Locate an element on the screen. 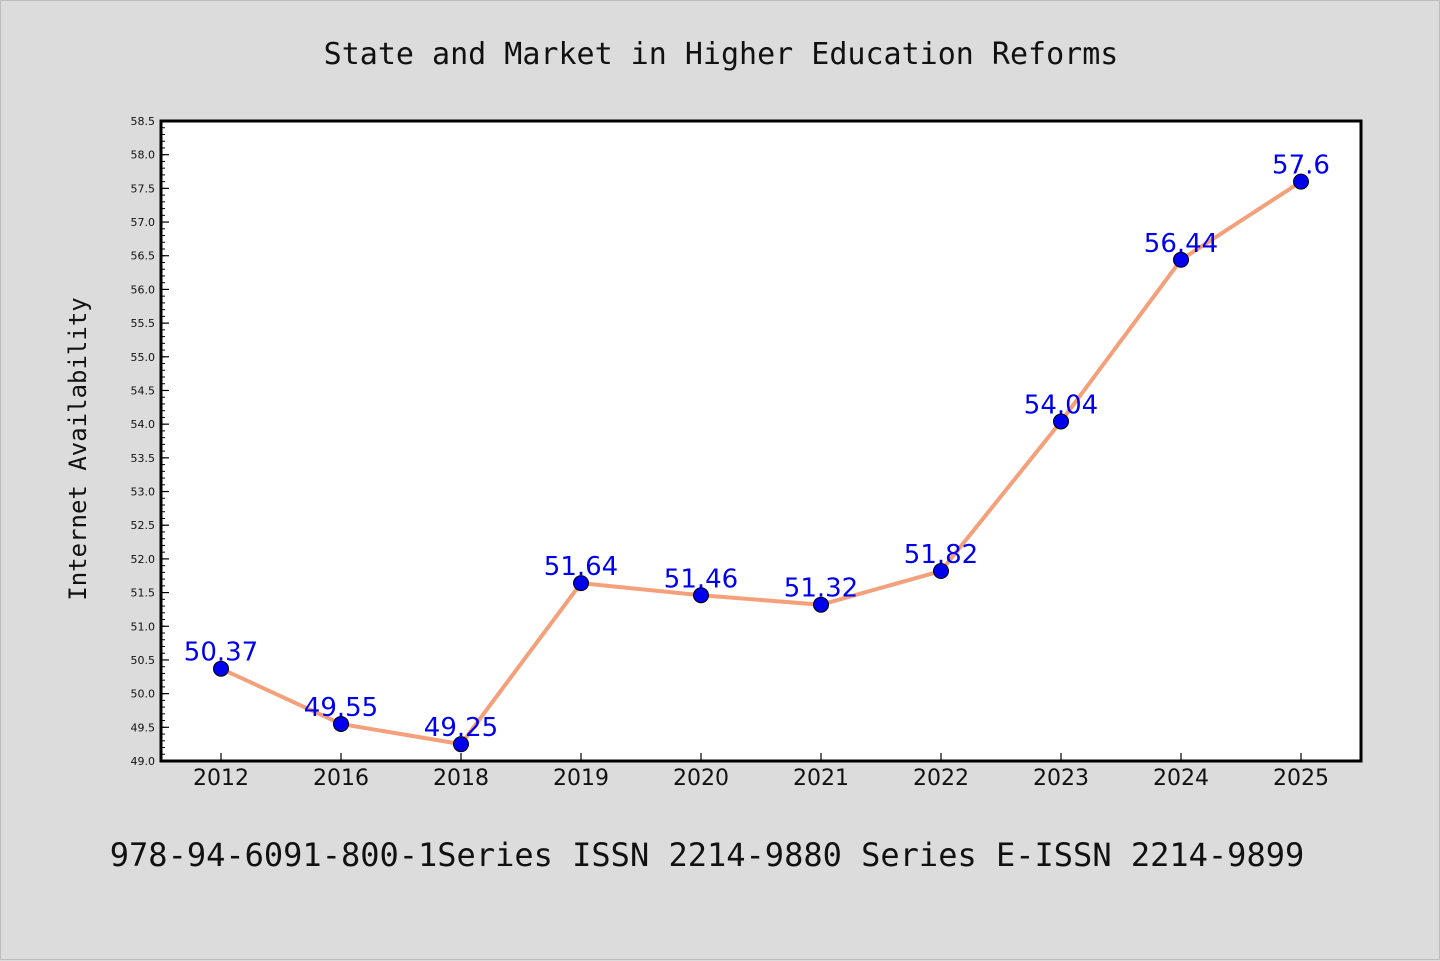 This screenshot has width=1440, height=961. data-label: 51.82 is located at coordinates (941, 555).